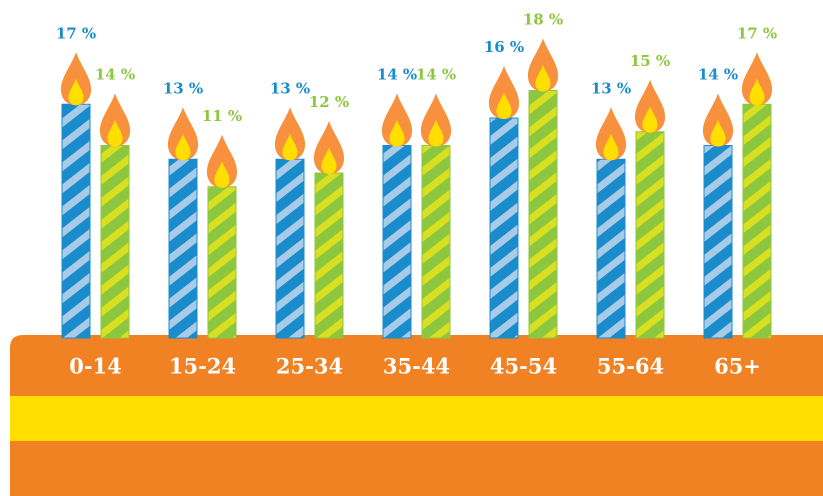  What do you see at coordinates (329, 102) in the screenshot?
I see `value-label: 12 %` at bounding box center [329, 102].